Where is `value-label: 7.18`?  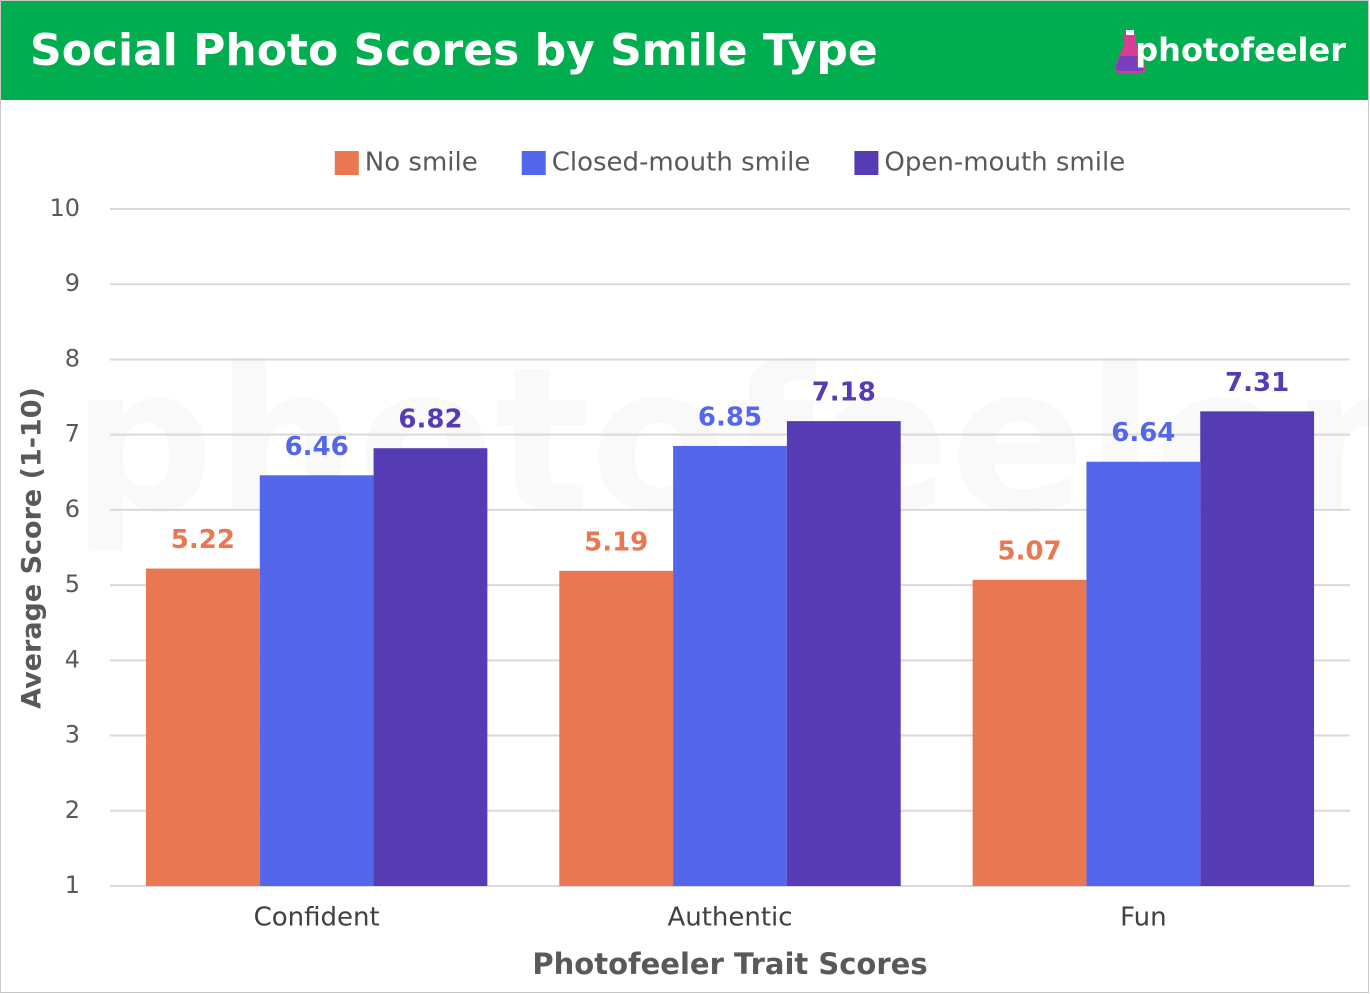
value-label: 7.18 is located at coordinates (844, 393).